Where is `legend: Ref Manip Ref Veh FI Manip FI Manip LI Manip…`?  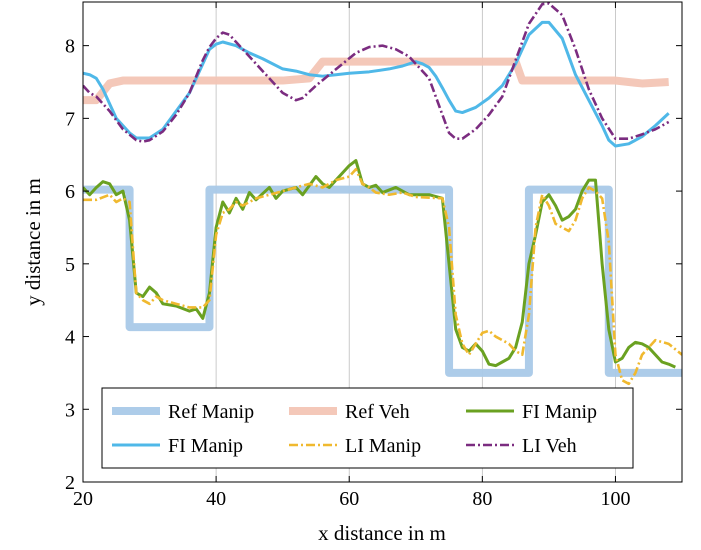
legend: Ref Manip Ref Veh FI Manip FI Manip LI Manip… is located at coordinates (367, 428).